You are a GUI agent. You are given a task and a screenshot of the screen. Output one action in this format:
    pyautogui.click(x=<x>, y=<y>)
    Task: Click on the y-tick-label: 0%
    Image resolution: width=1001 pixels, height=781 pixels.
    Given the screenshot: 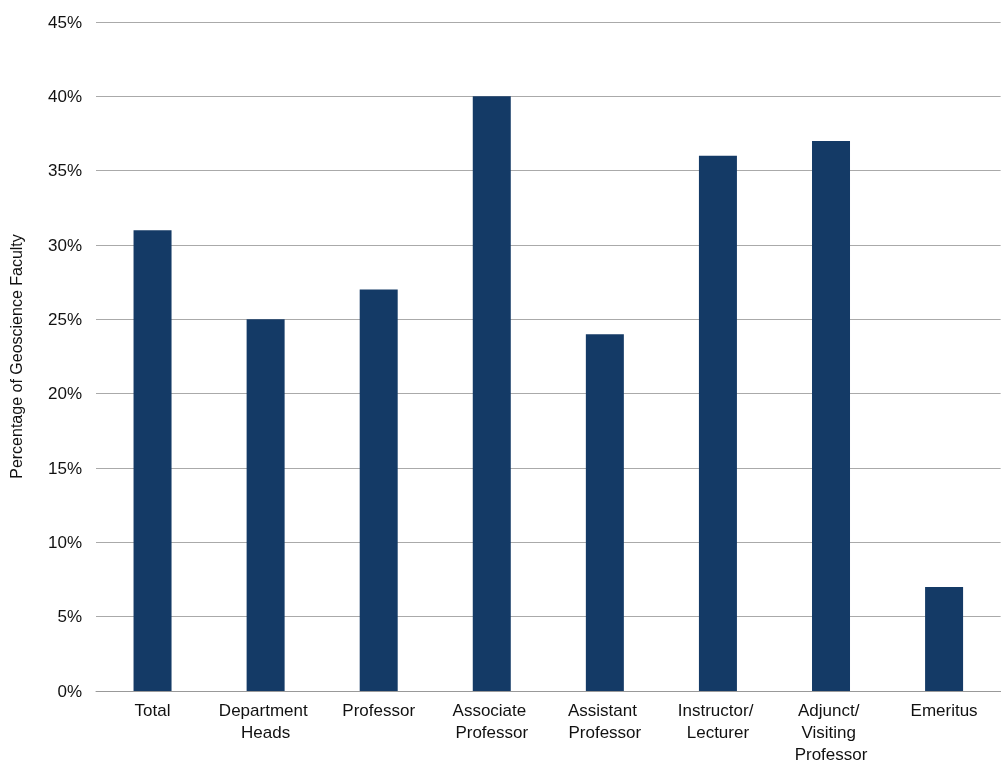 What is the action you would take?
    pyautogui.click(x=69, y=691)
    